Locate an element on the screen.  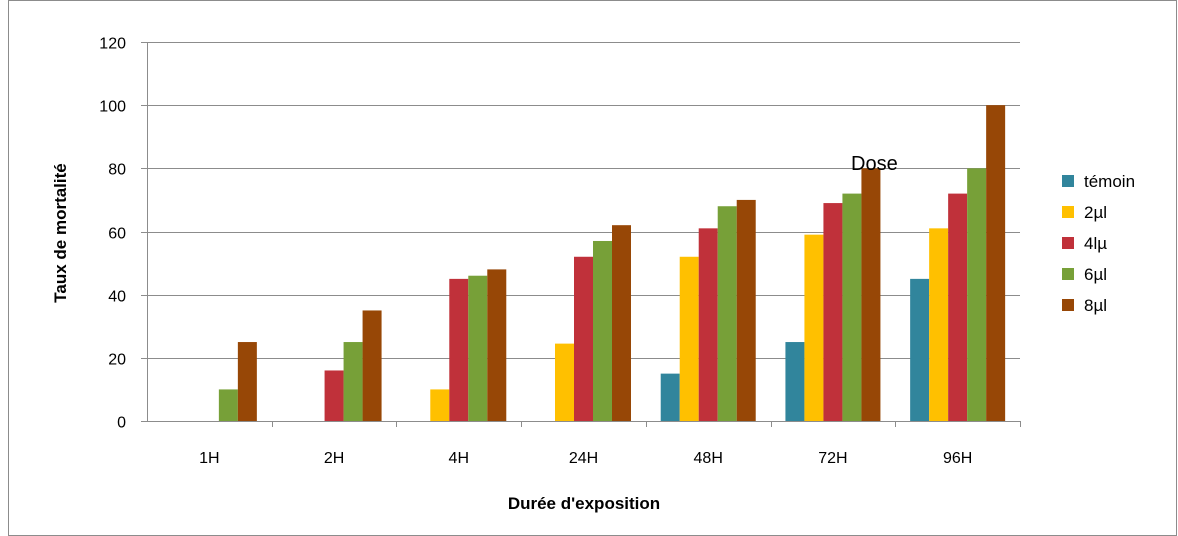
legend-label: 4lµ is located at coordinates (1095, 243).